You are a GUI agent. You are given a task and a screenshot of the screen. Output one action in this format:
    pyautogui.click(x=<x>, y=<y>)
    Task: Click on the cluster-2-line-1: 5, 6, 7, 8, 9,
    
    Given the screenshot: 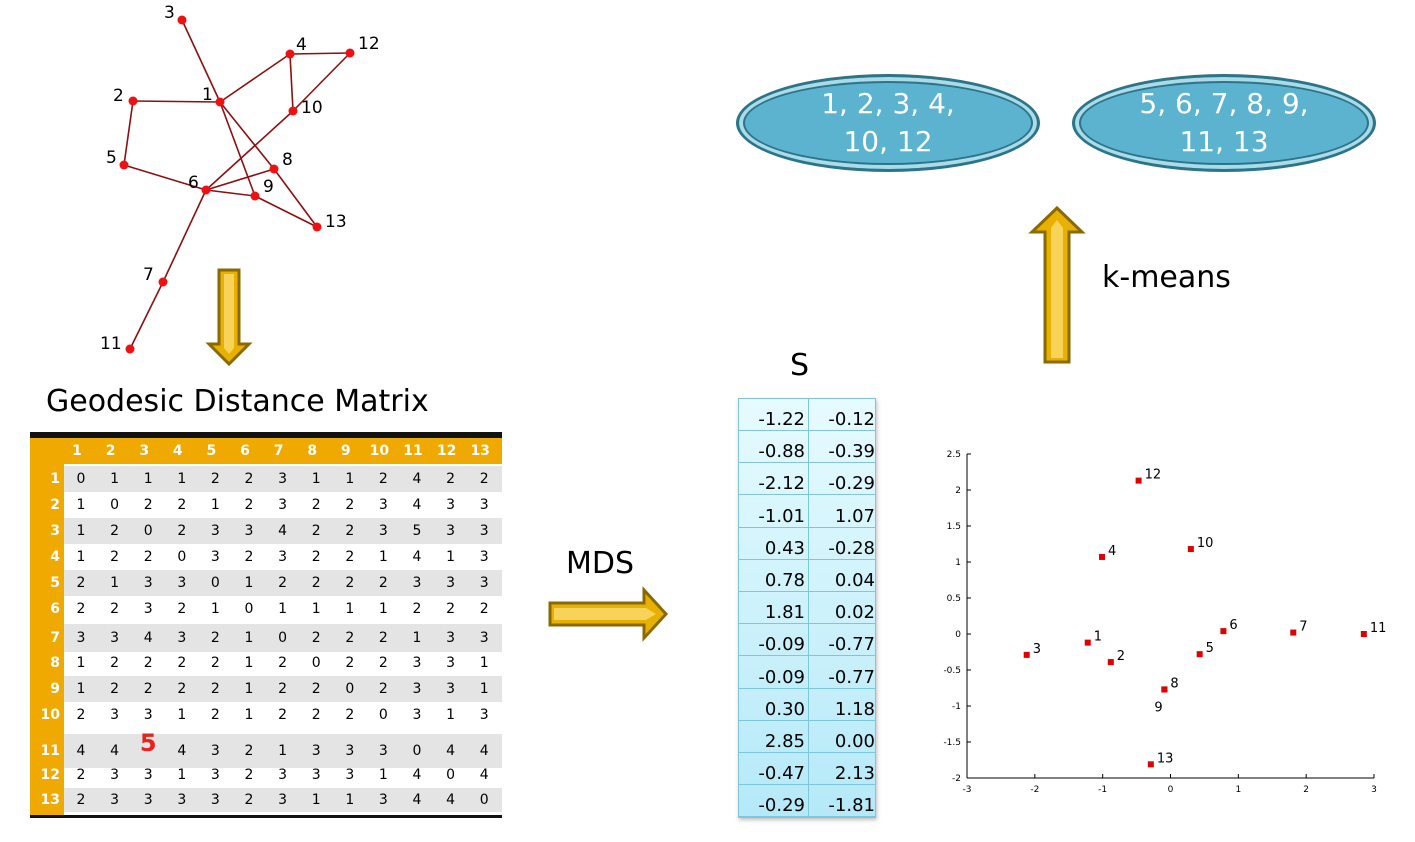 What is the action you would take?
    pyautogui.click(x=1224, y=103)
    